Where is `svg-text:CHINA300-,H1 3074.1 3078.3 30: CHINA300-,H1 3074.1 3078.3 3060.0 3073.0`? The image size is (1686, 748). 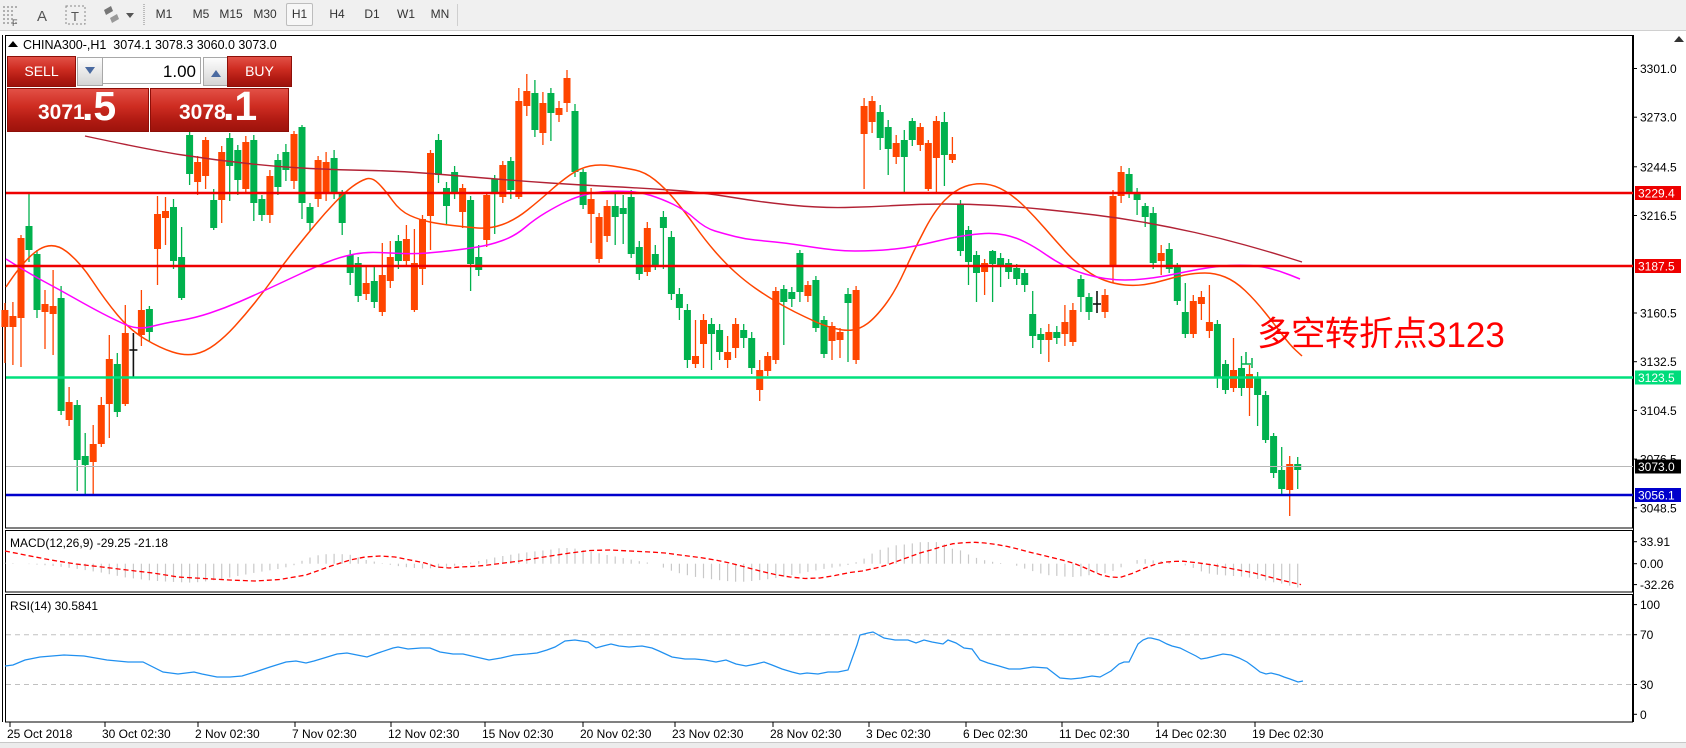 svg-text:CHINA300-,H1 3074.1 3078.3 30: CHINA300-,H1 3074.1 3078.3 3060.0 3073.0 is located at coordinates (150, 45).